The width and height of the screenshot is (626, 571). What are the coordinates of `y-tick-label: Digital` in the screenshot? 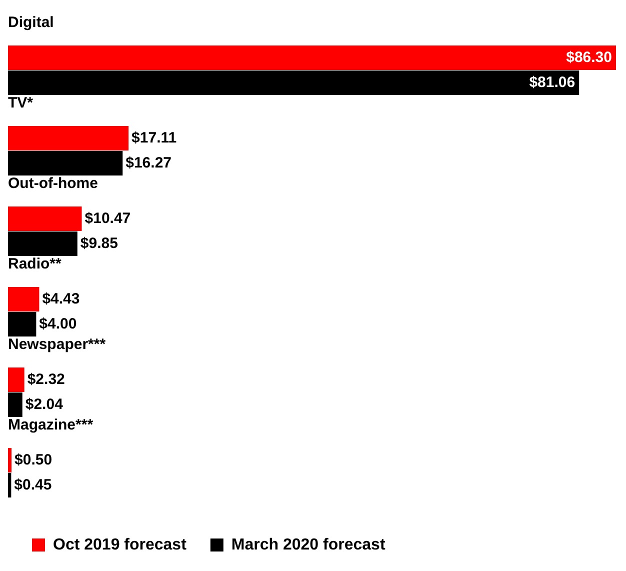 It's located at (31, 22).